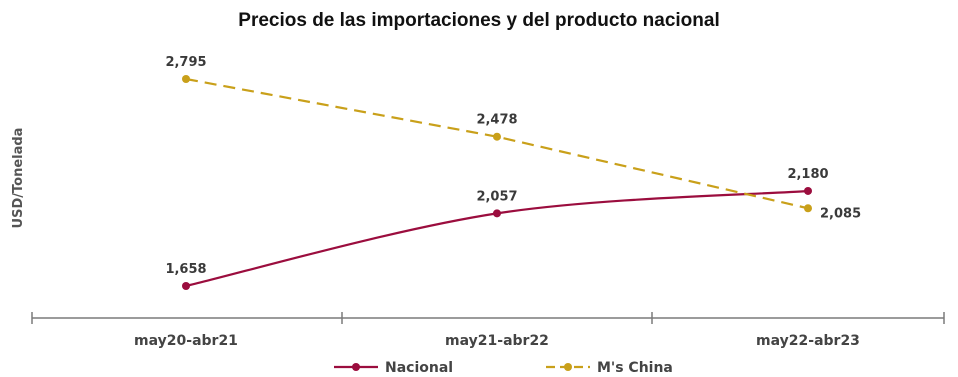 This screenshot has width=958, height=377. What do you see at coordinates (18, 178) in the screenshot?
I see `y-axis-label: USD/Tonelada` at bounding box center [18, 178].